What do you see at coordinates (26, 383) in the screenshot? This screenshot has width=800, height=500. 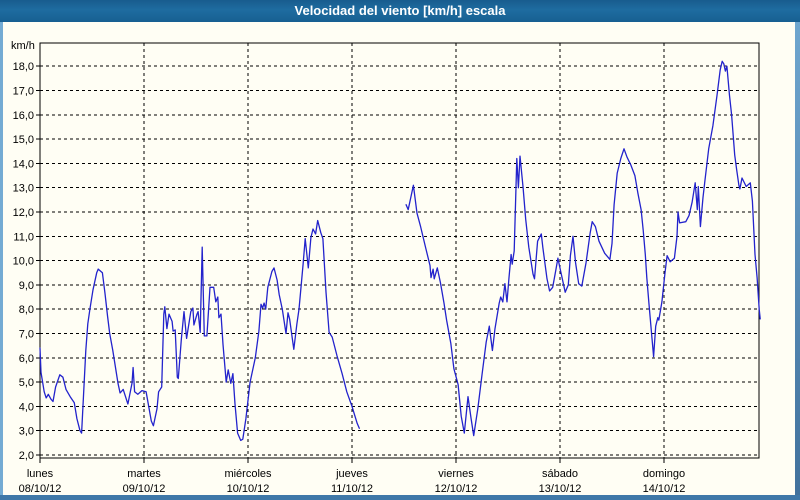 I see `y-axis-tick-label: 5,0` at bounding box center [26, 383].